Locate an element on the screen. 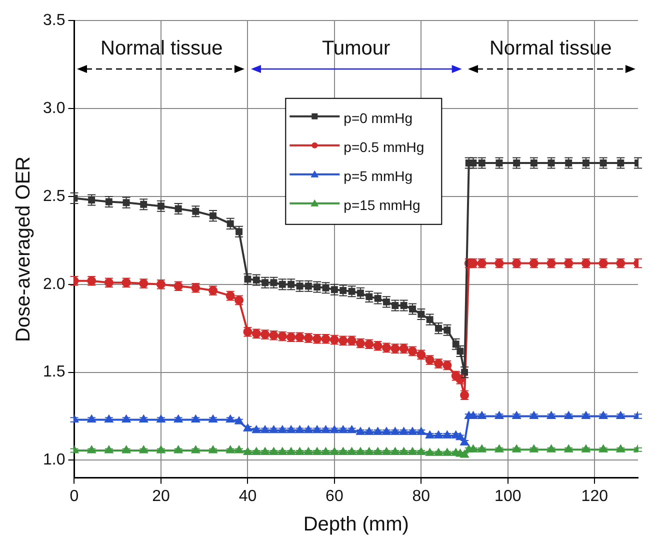 This screenshot has width=652, height=549. y-tick-label: 2.5 is located at coordinates (54, 196).